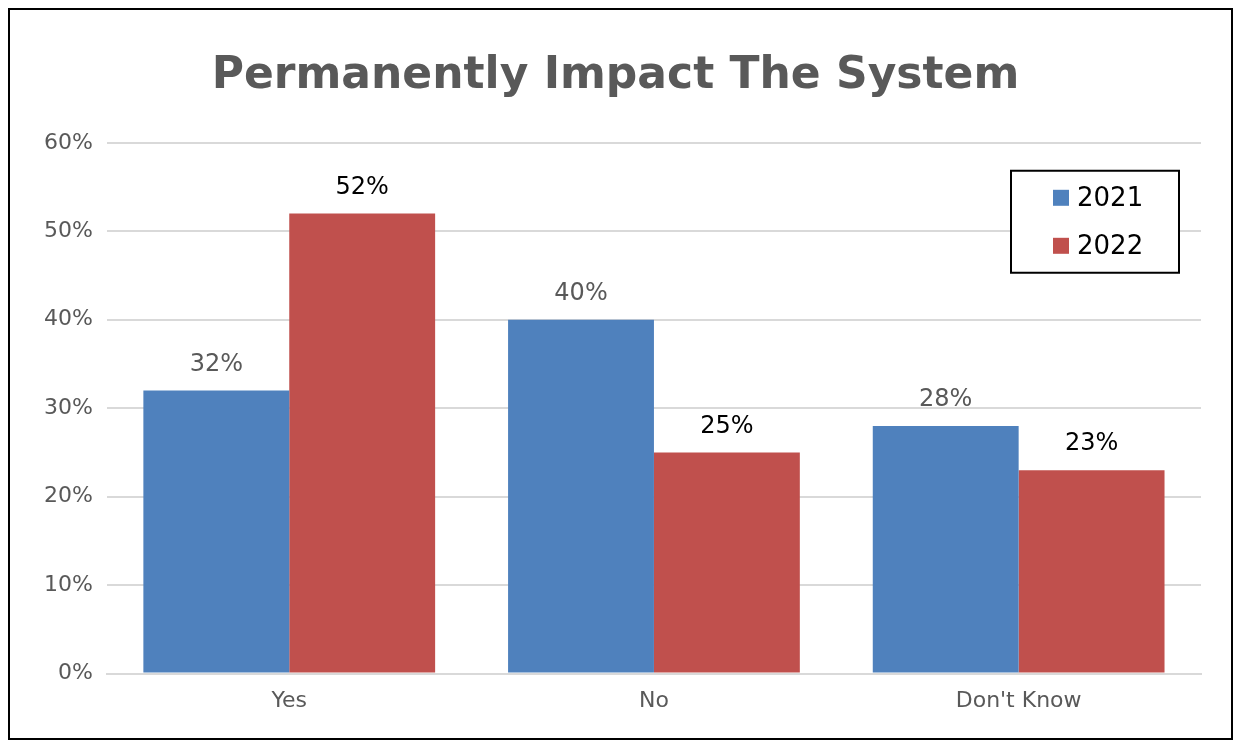 Image resolution: width=1241 pixels, height=748 pixels. I want to click on y-tick-label: 40%, so click(68, 318).